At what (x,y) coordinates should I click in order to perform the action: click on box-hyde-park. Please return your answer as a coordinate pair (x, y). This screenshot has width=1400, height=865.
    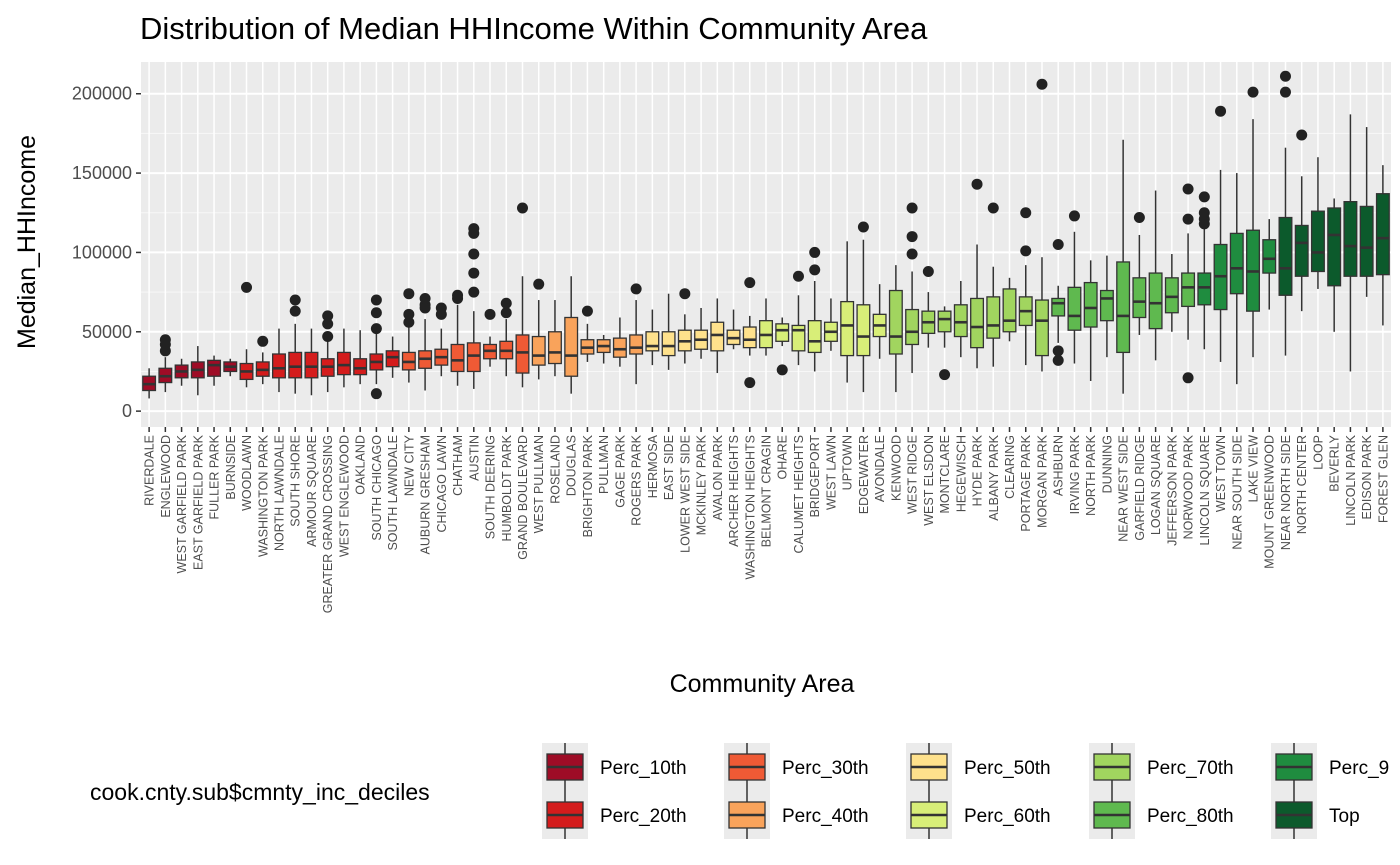
    Looking at the image, I should click on (977, 273).